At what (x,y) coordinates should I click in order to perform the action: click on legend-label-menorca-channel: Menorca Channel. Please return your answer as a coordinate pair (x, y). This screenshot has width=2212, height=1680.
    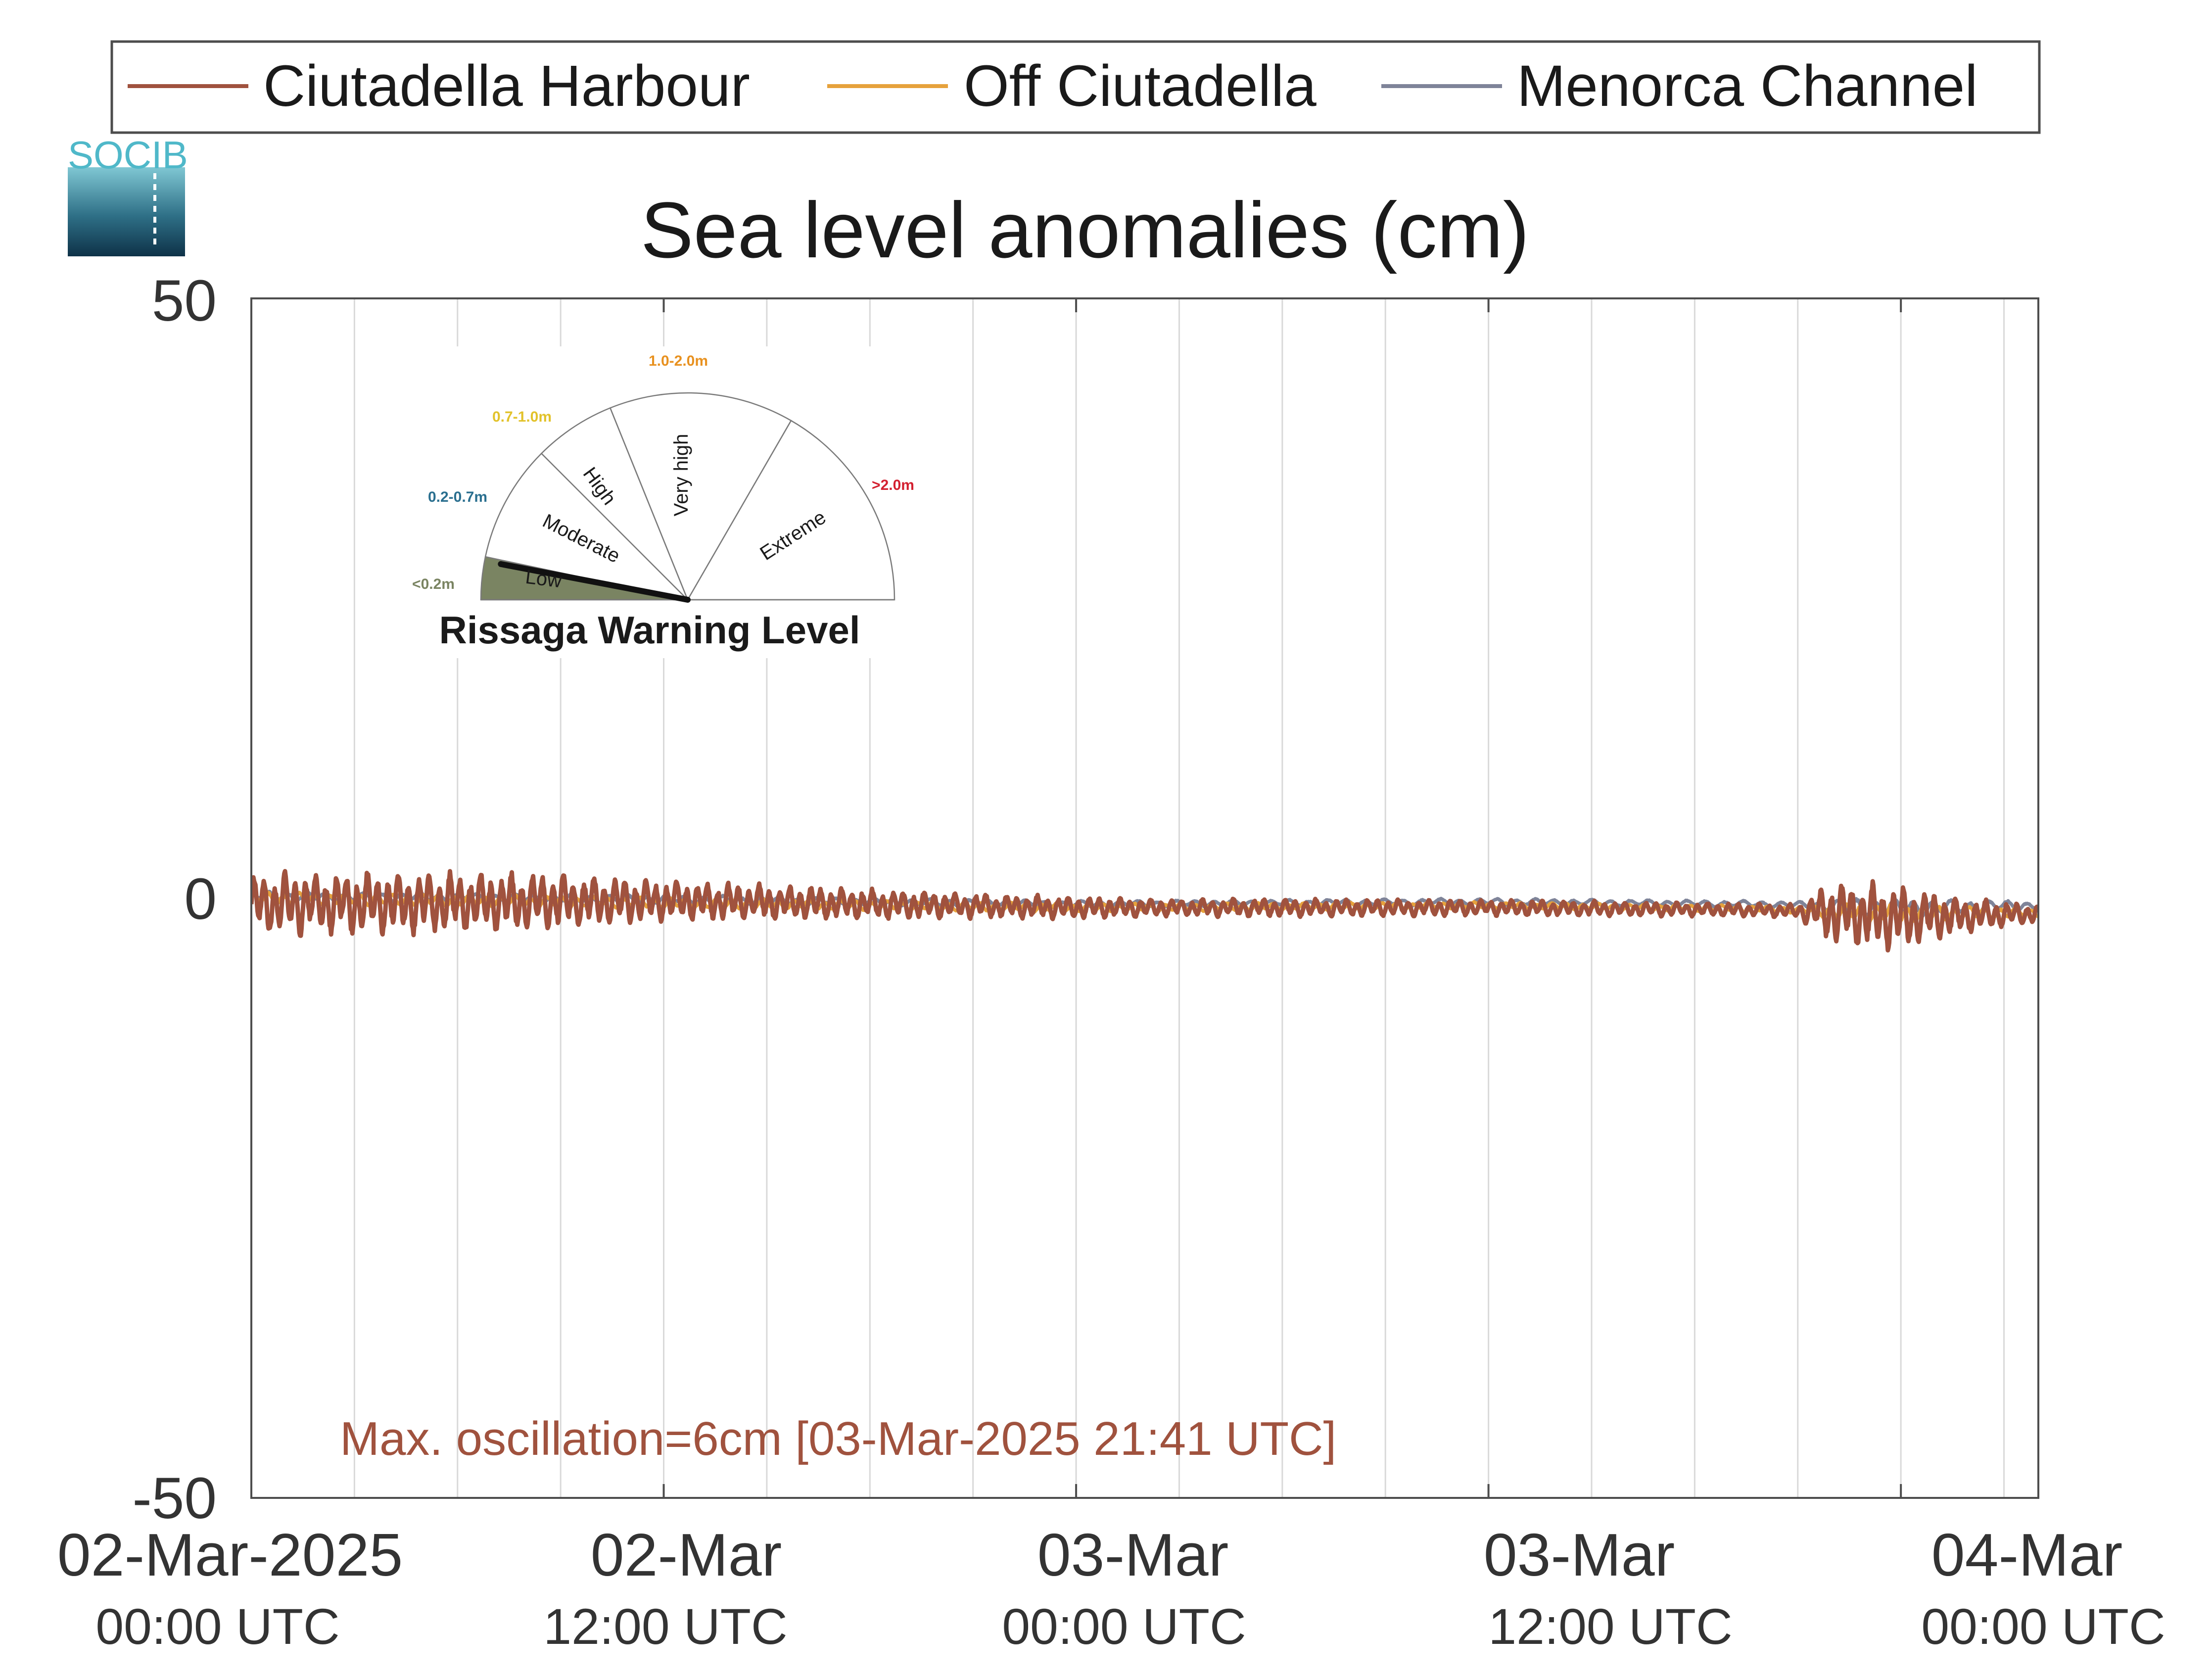
    Looking at the image, I should click on (1747, 86).